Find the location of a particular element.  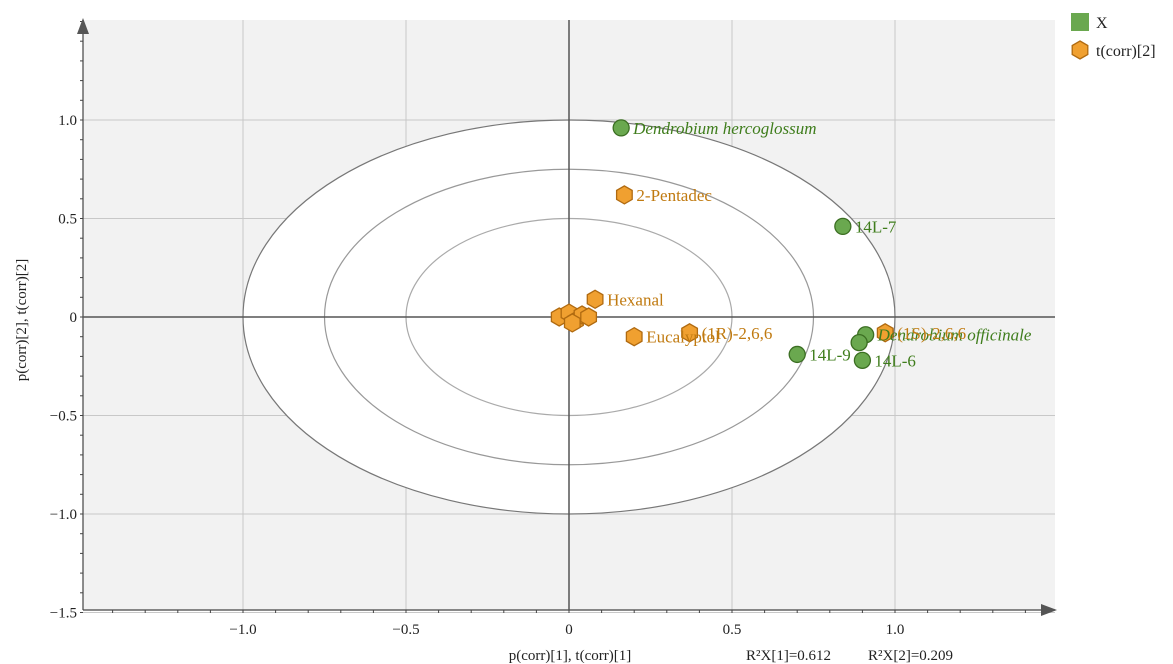

y-tick-label: −1.0 is located at coordinates (63, 515).